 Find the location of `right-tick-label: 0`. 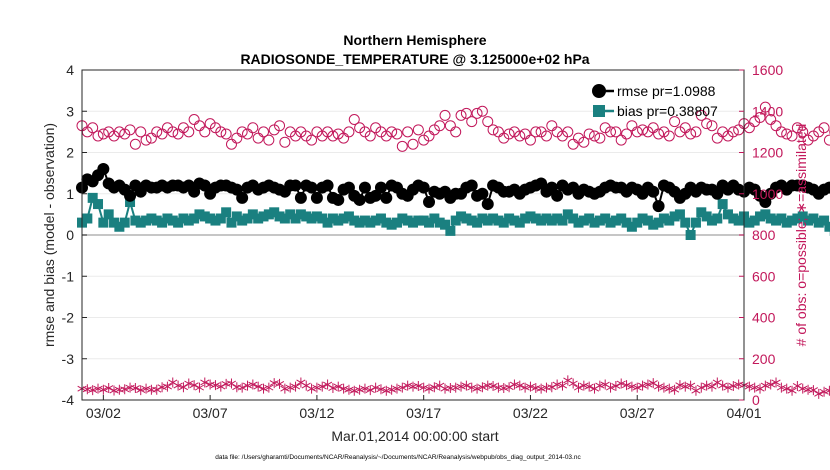

right-tick-label: 0 is located at coordinates (756, 400).